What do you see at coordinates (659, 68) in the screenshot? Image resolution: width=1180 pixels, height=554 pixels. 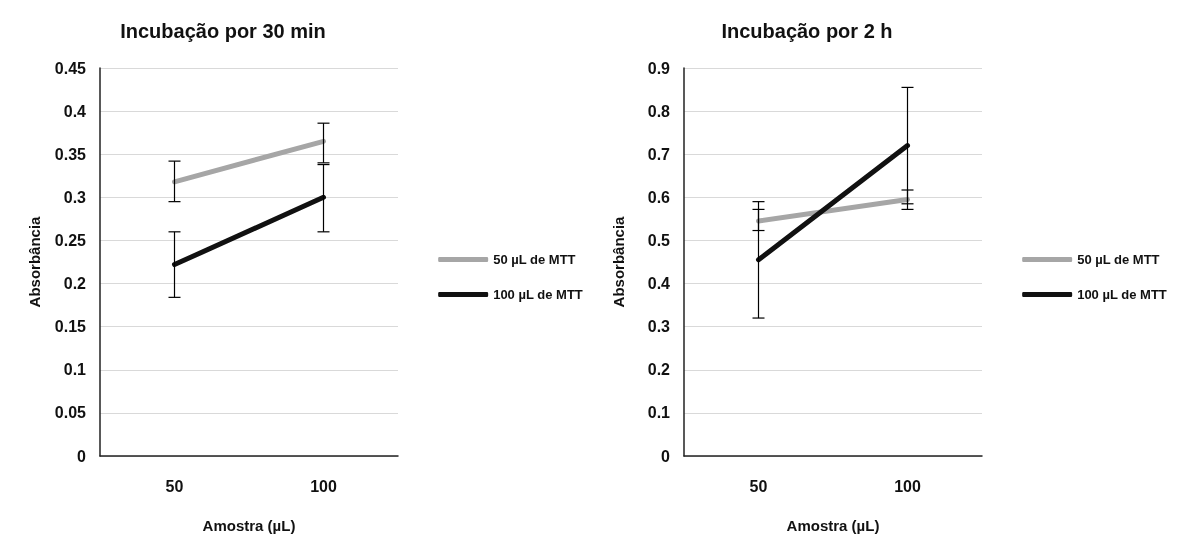 I see `y-tick-label: 0.9` at bounding box center [659, 68].